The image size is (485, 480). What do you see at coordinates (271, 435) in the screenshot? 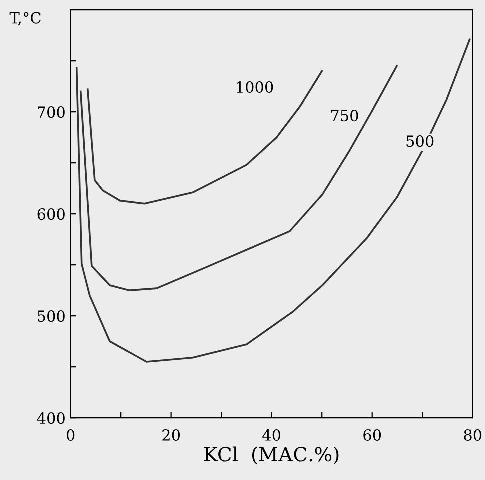
I see `x-tick-label: 40` at bounding box center [271, 435].